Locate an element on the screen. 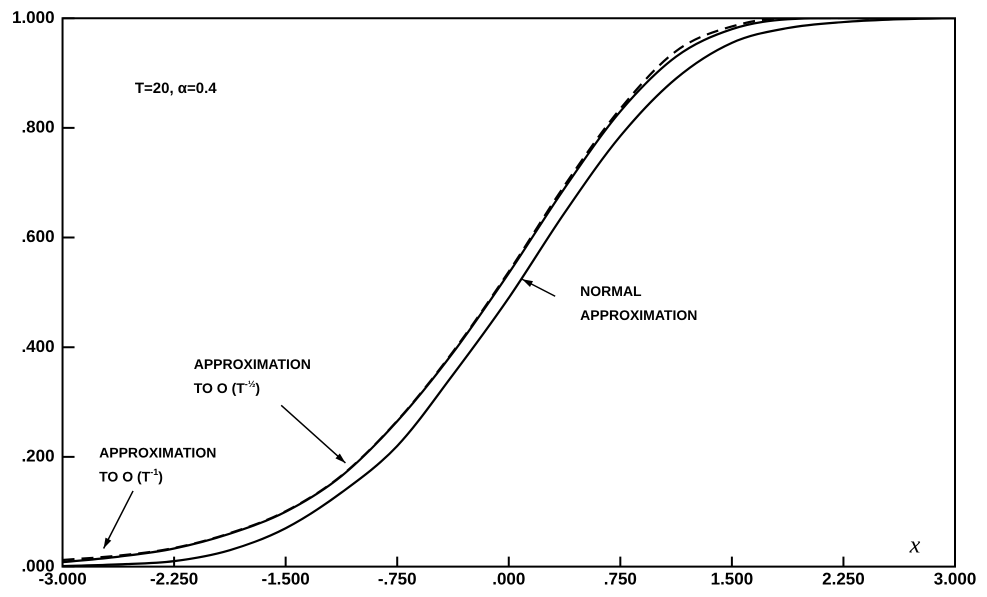  y-tick-label: .400 is located at coordinates (38, 346).